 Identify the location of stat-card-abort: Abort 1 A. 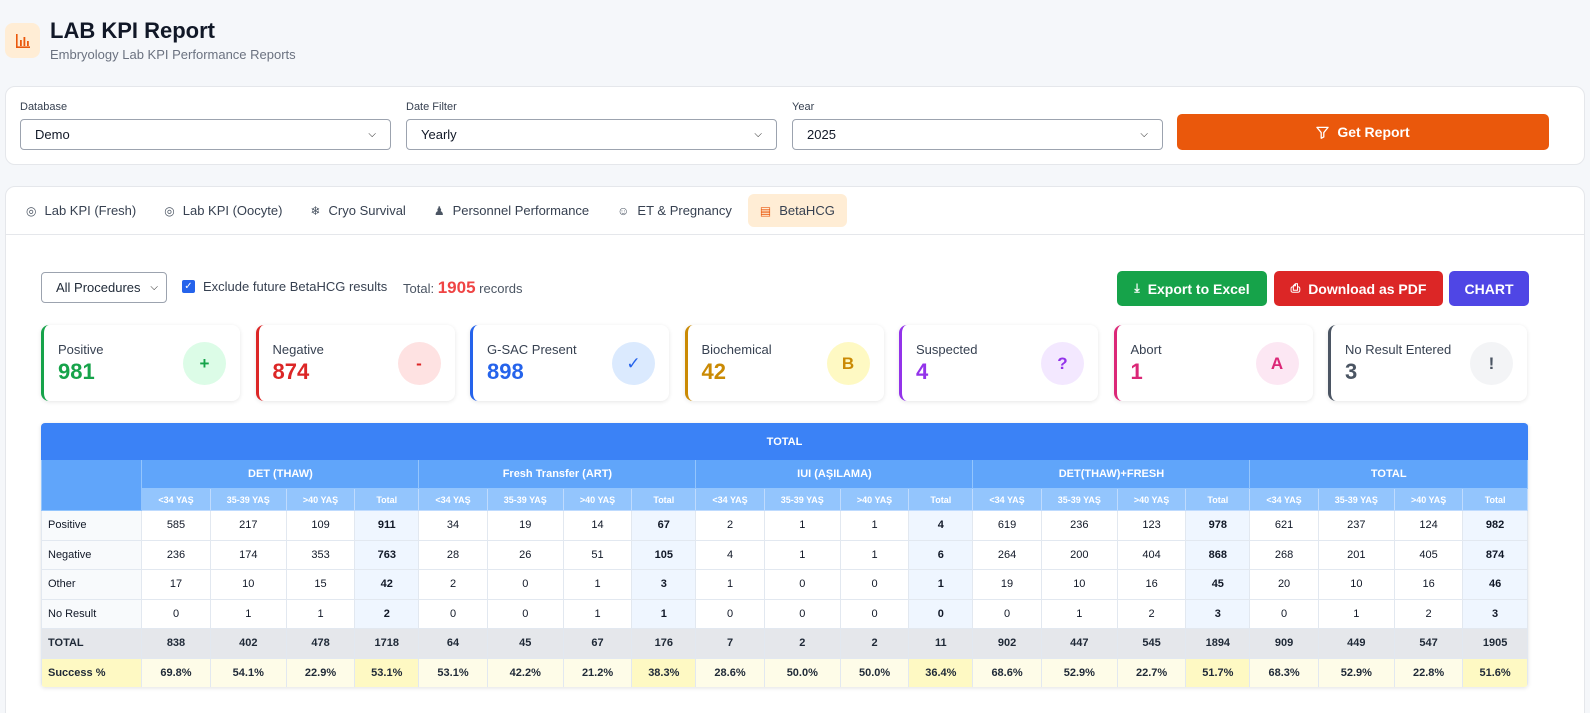
(1213, 363).